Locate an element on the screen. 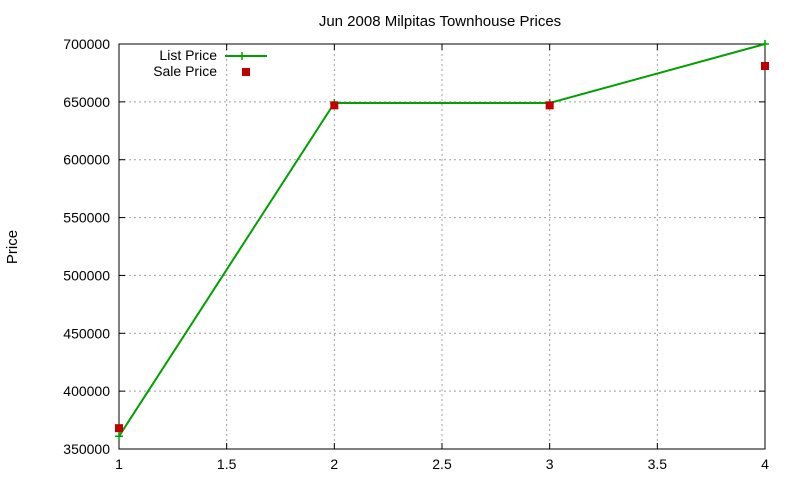 Image resolution: width=800 pixels, height=480 pixels. legend: List Price Sale Price is located at coordinates (210, 63).